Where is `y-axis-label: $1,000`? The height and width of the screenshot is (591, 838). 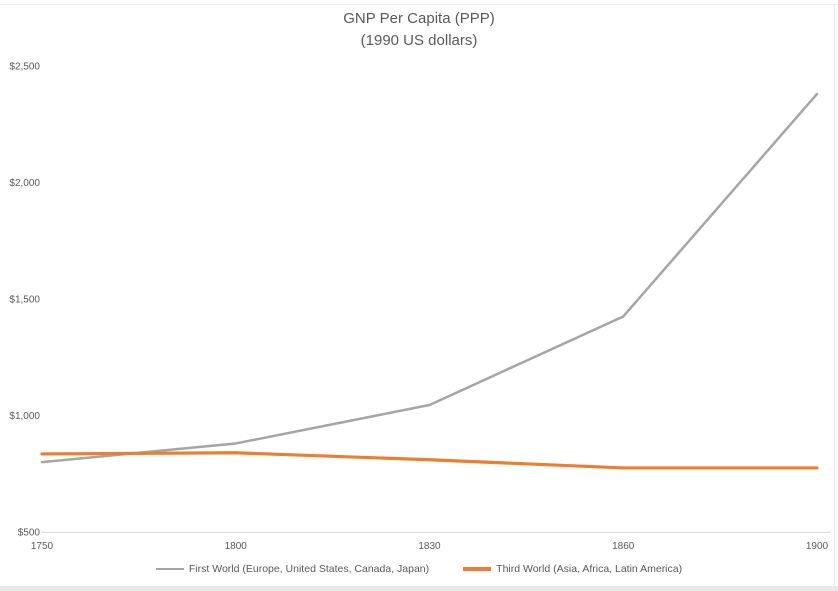
y-axis-label: $1,000 is located at coordinates (24, 416).